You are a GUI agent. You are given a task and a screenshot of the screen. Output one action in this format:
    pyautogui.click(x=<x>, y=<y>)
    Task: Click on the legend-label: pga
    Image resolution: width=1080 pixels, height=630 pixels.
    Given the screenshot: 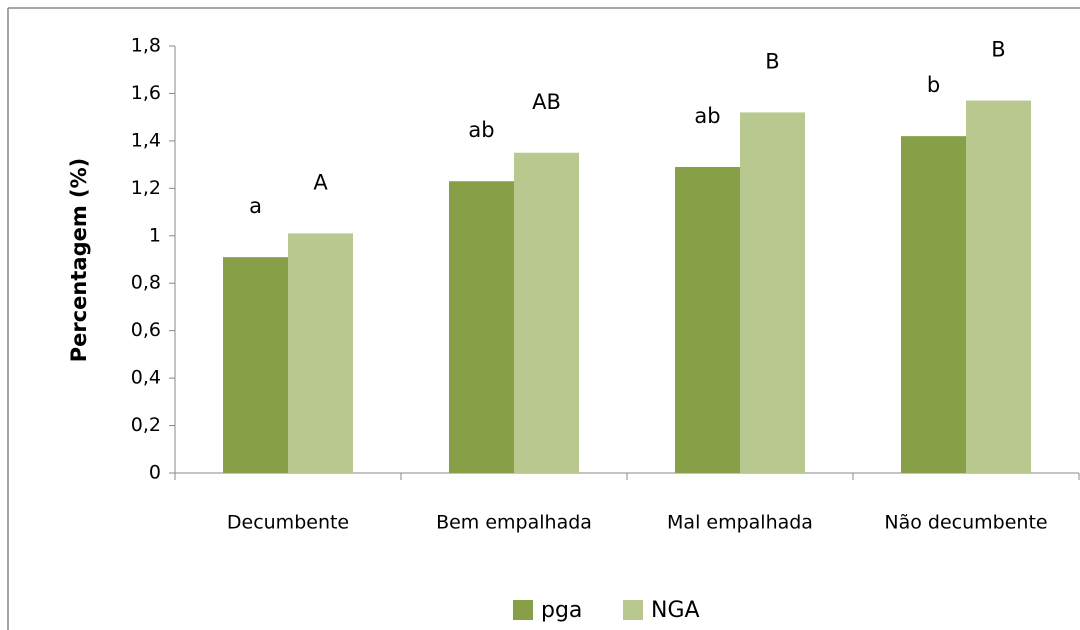 What is the action you would take?
    pyautogui.click(x=561, y=610)
    